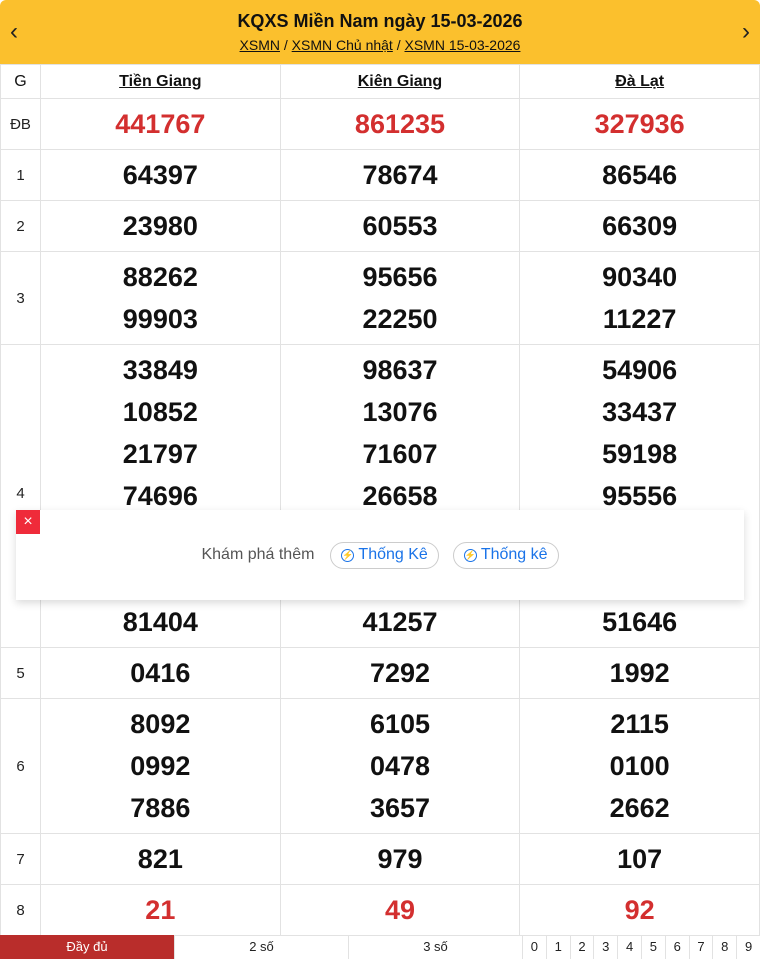 This screenshot has width=760, height=959. I want to click on chip-label: Thống kê, so click(514, 554).